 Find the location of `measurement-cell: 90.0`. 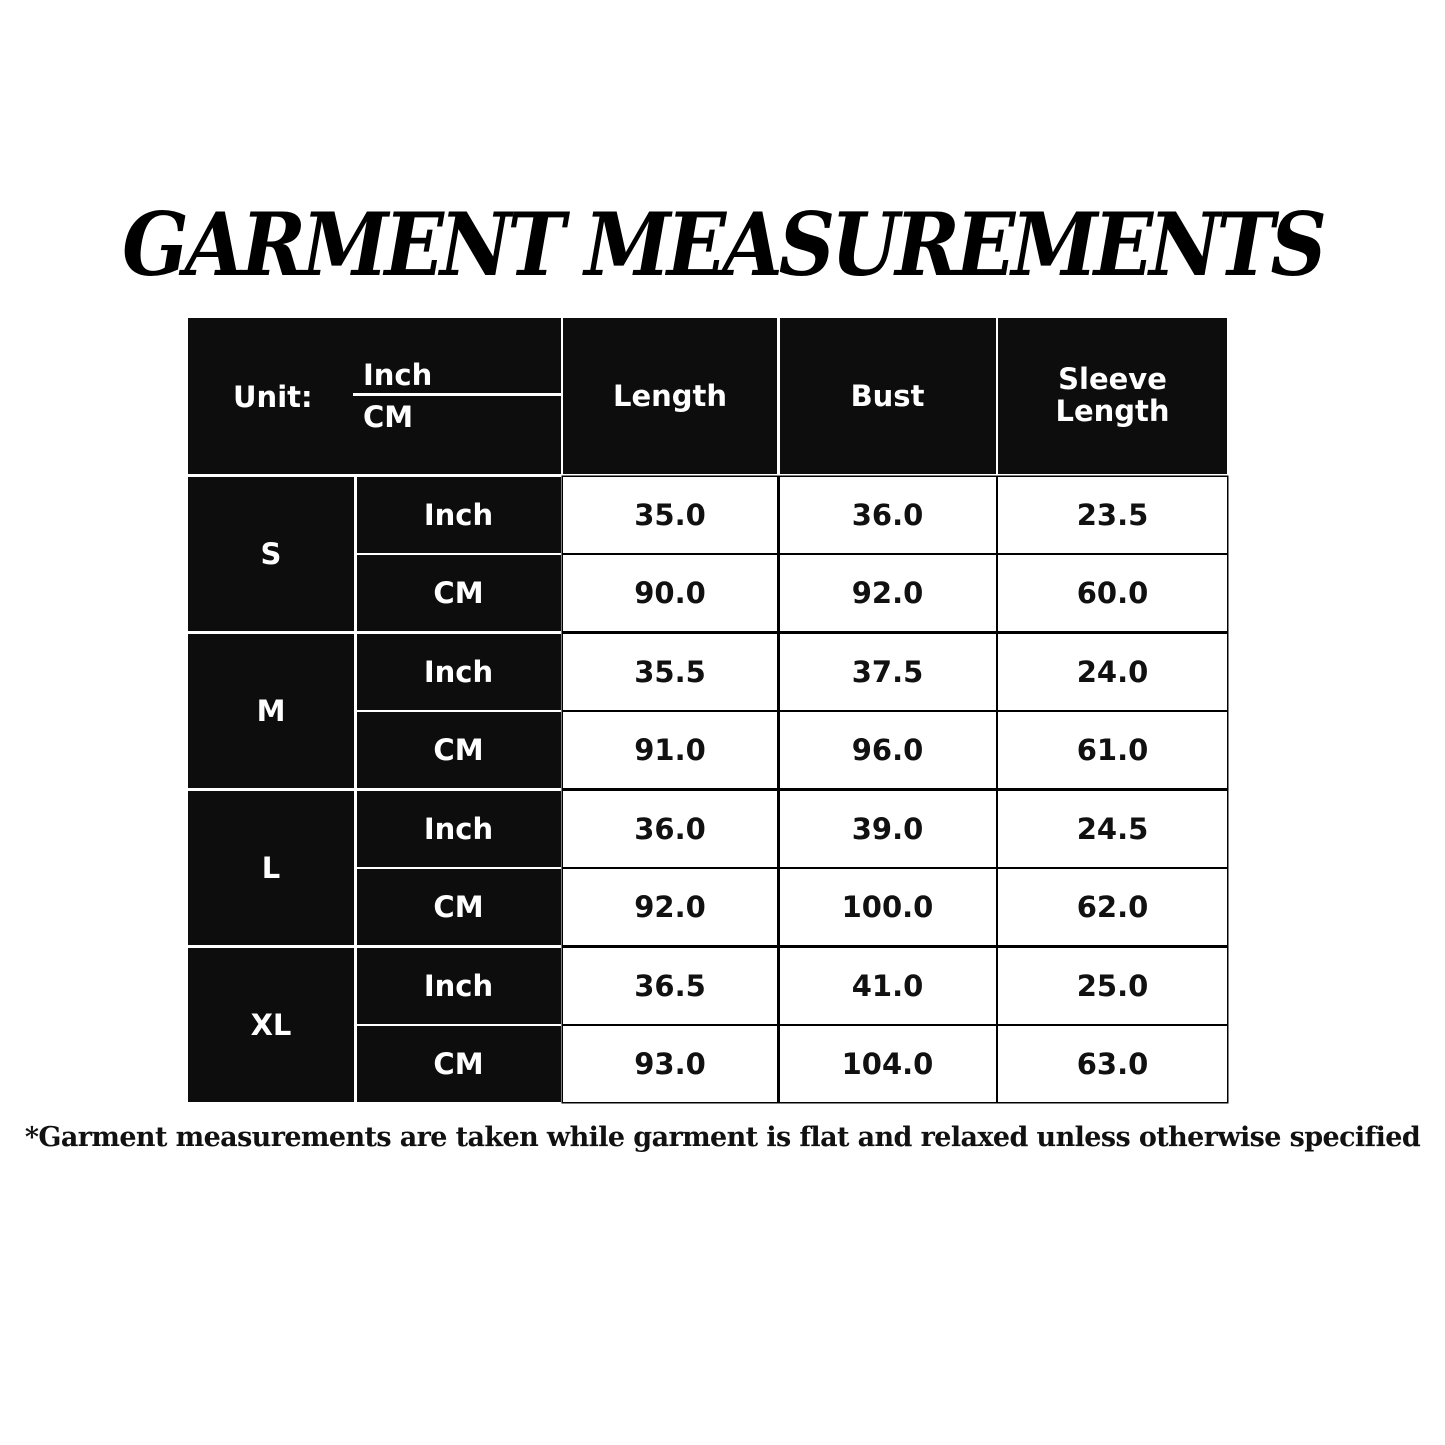

measurement-cell: 90.0 is located at coordinates (670, 593).